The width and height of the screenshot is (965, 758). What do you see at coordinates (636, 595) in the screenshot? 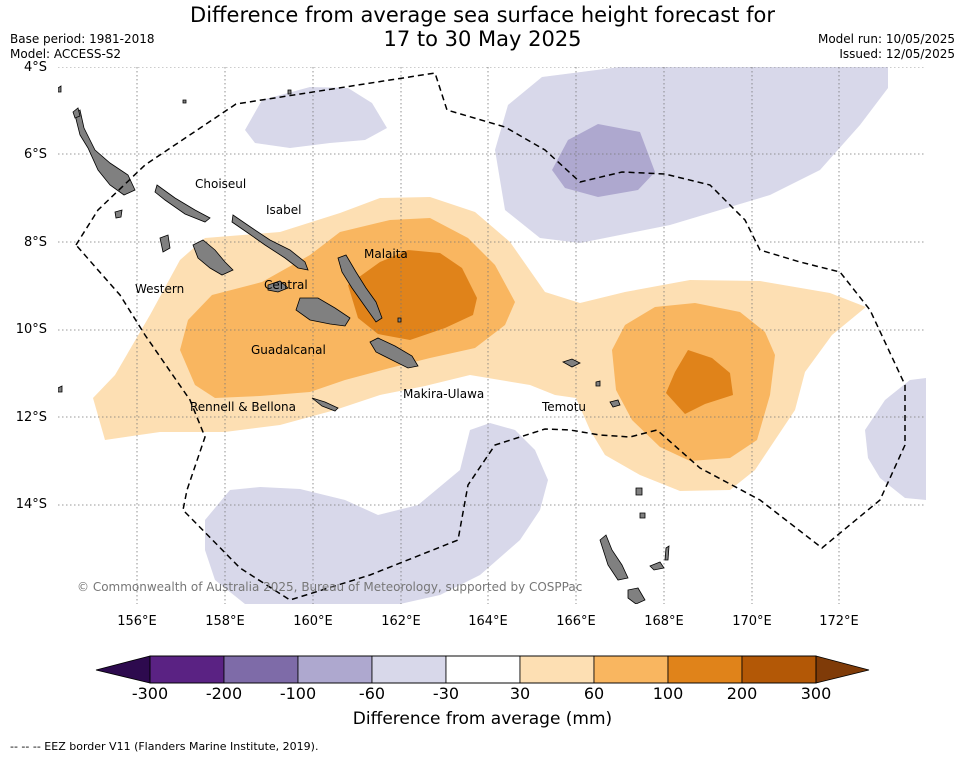
I see `island-malekula` at bounding box center [636, 595].